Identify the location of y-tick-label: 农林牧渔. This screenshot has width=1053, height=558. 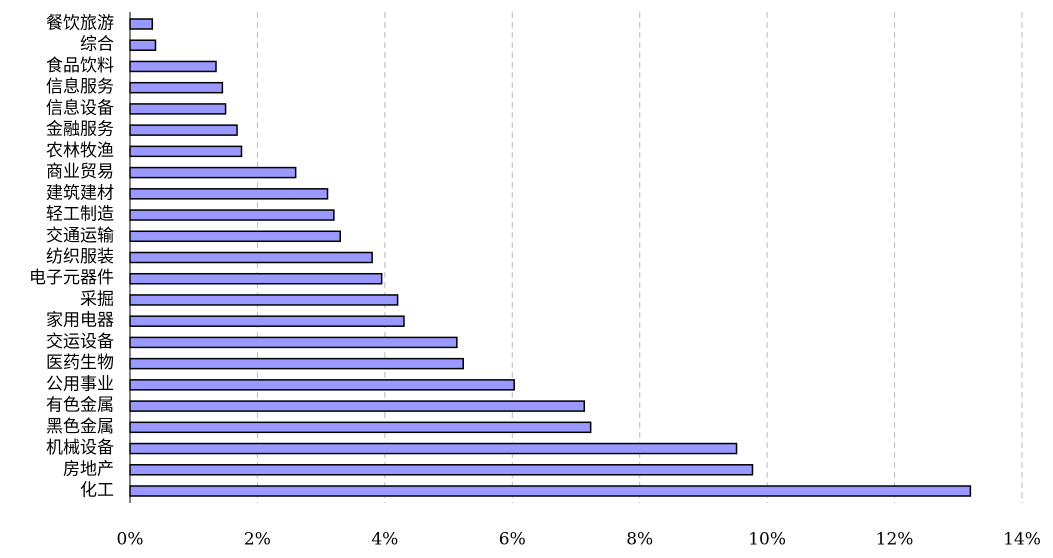
(80, 151).